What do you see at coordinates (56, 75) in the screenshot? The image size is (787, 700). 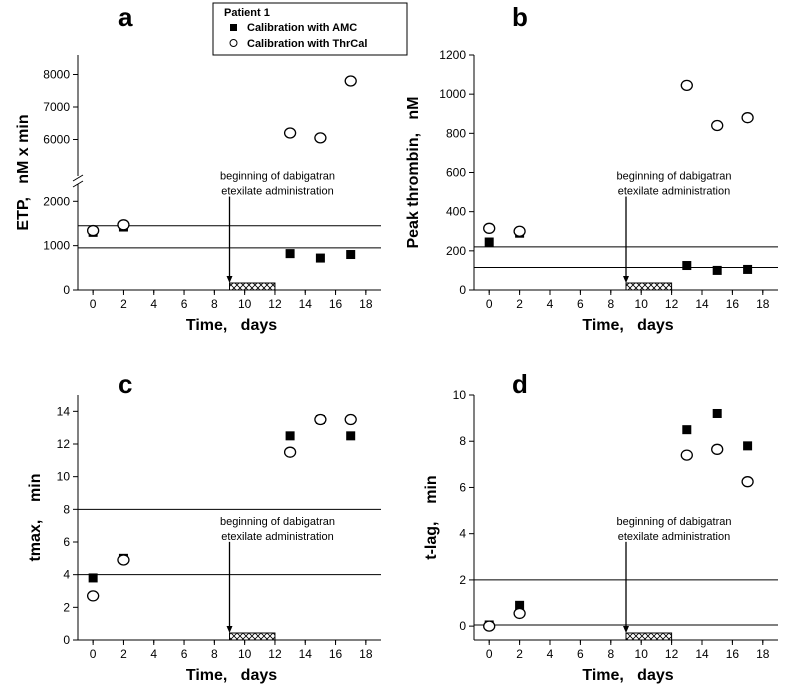 I see `y-tick-label: 8000` at bounding box center [56, 75].